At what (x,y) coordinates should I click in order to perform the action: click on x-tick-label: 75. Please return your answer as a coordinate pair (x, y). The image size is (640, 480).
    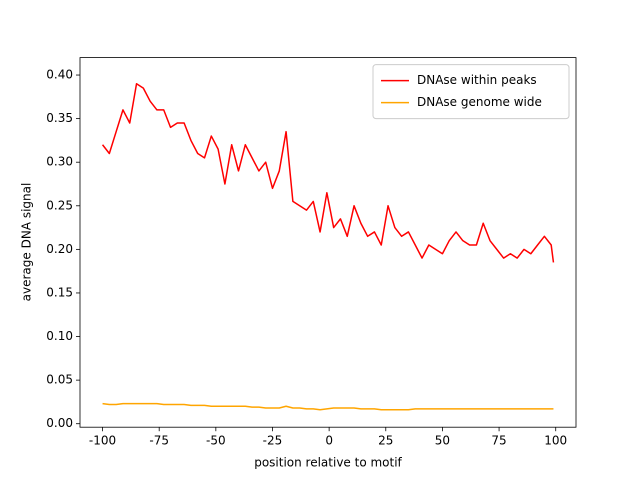
    Looking at the image, I should click on (498, 441).